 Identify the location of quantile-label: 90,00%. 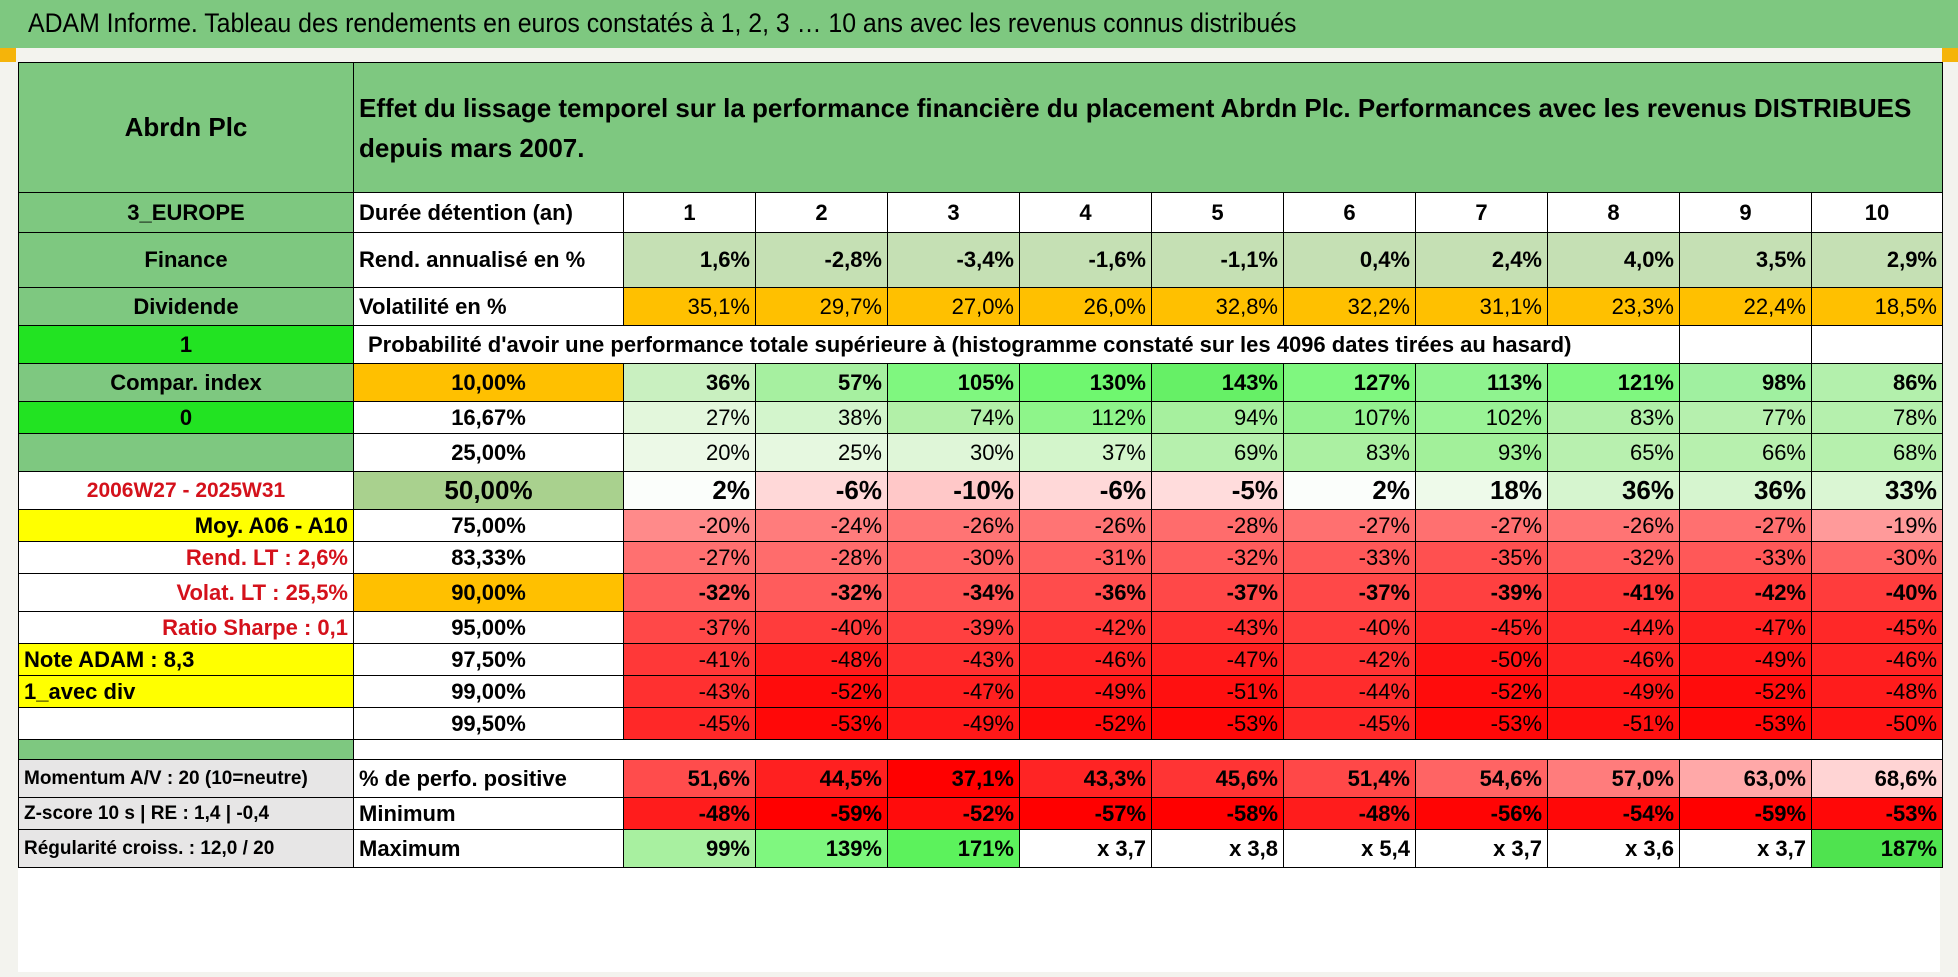
(488, 592).